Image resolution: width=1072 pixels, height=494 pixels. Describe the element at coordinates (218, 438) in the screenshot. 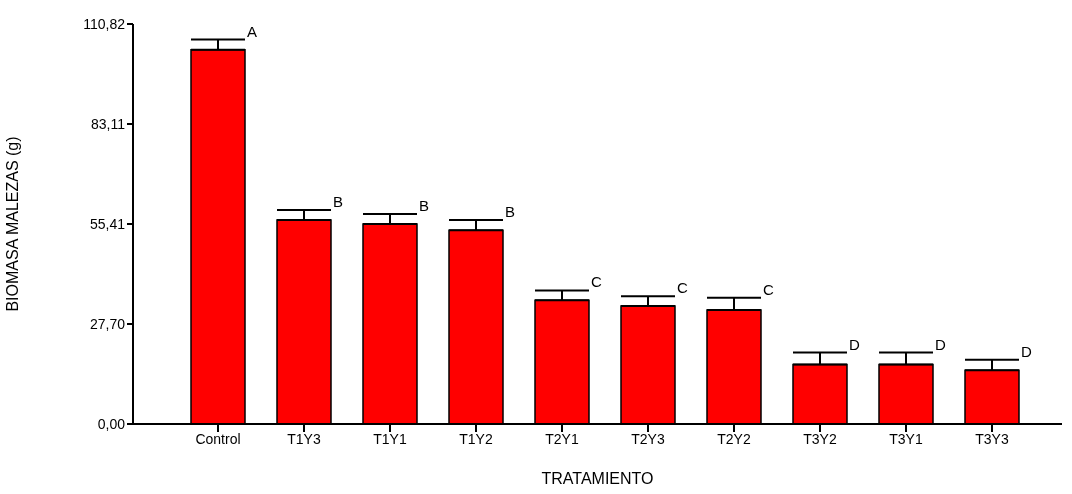

I see `x-tick-label: Control` at that location.